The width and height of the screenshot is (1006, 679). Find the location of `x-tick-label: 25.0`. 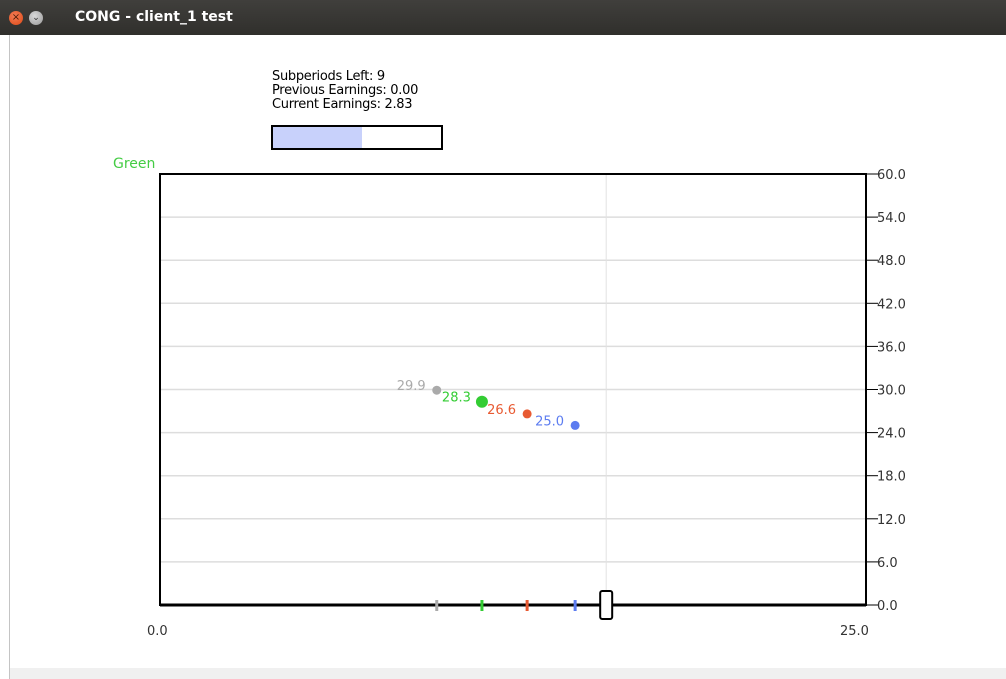

x-tick-label: 25.0 is located at coordinates (854, 631).